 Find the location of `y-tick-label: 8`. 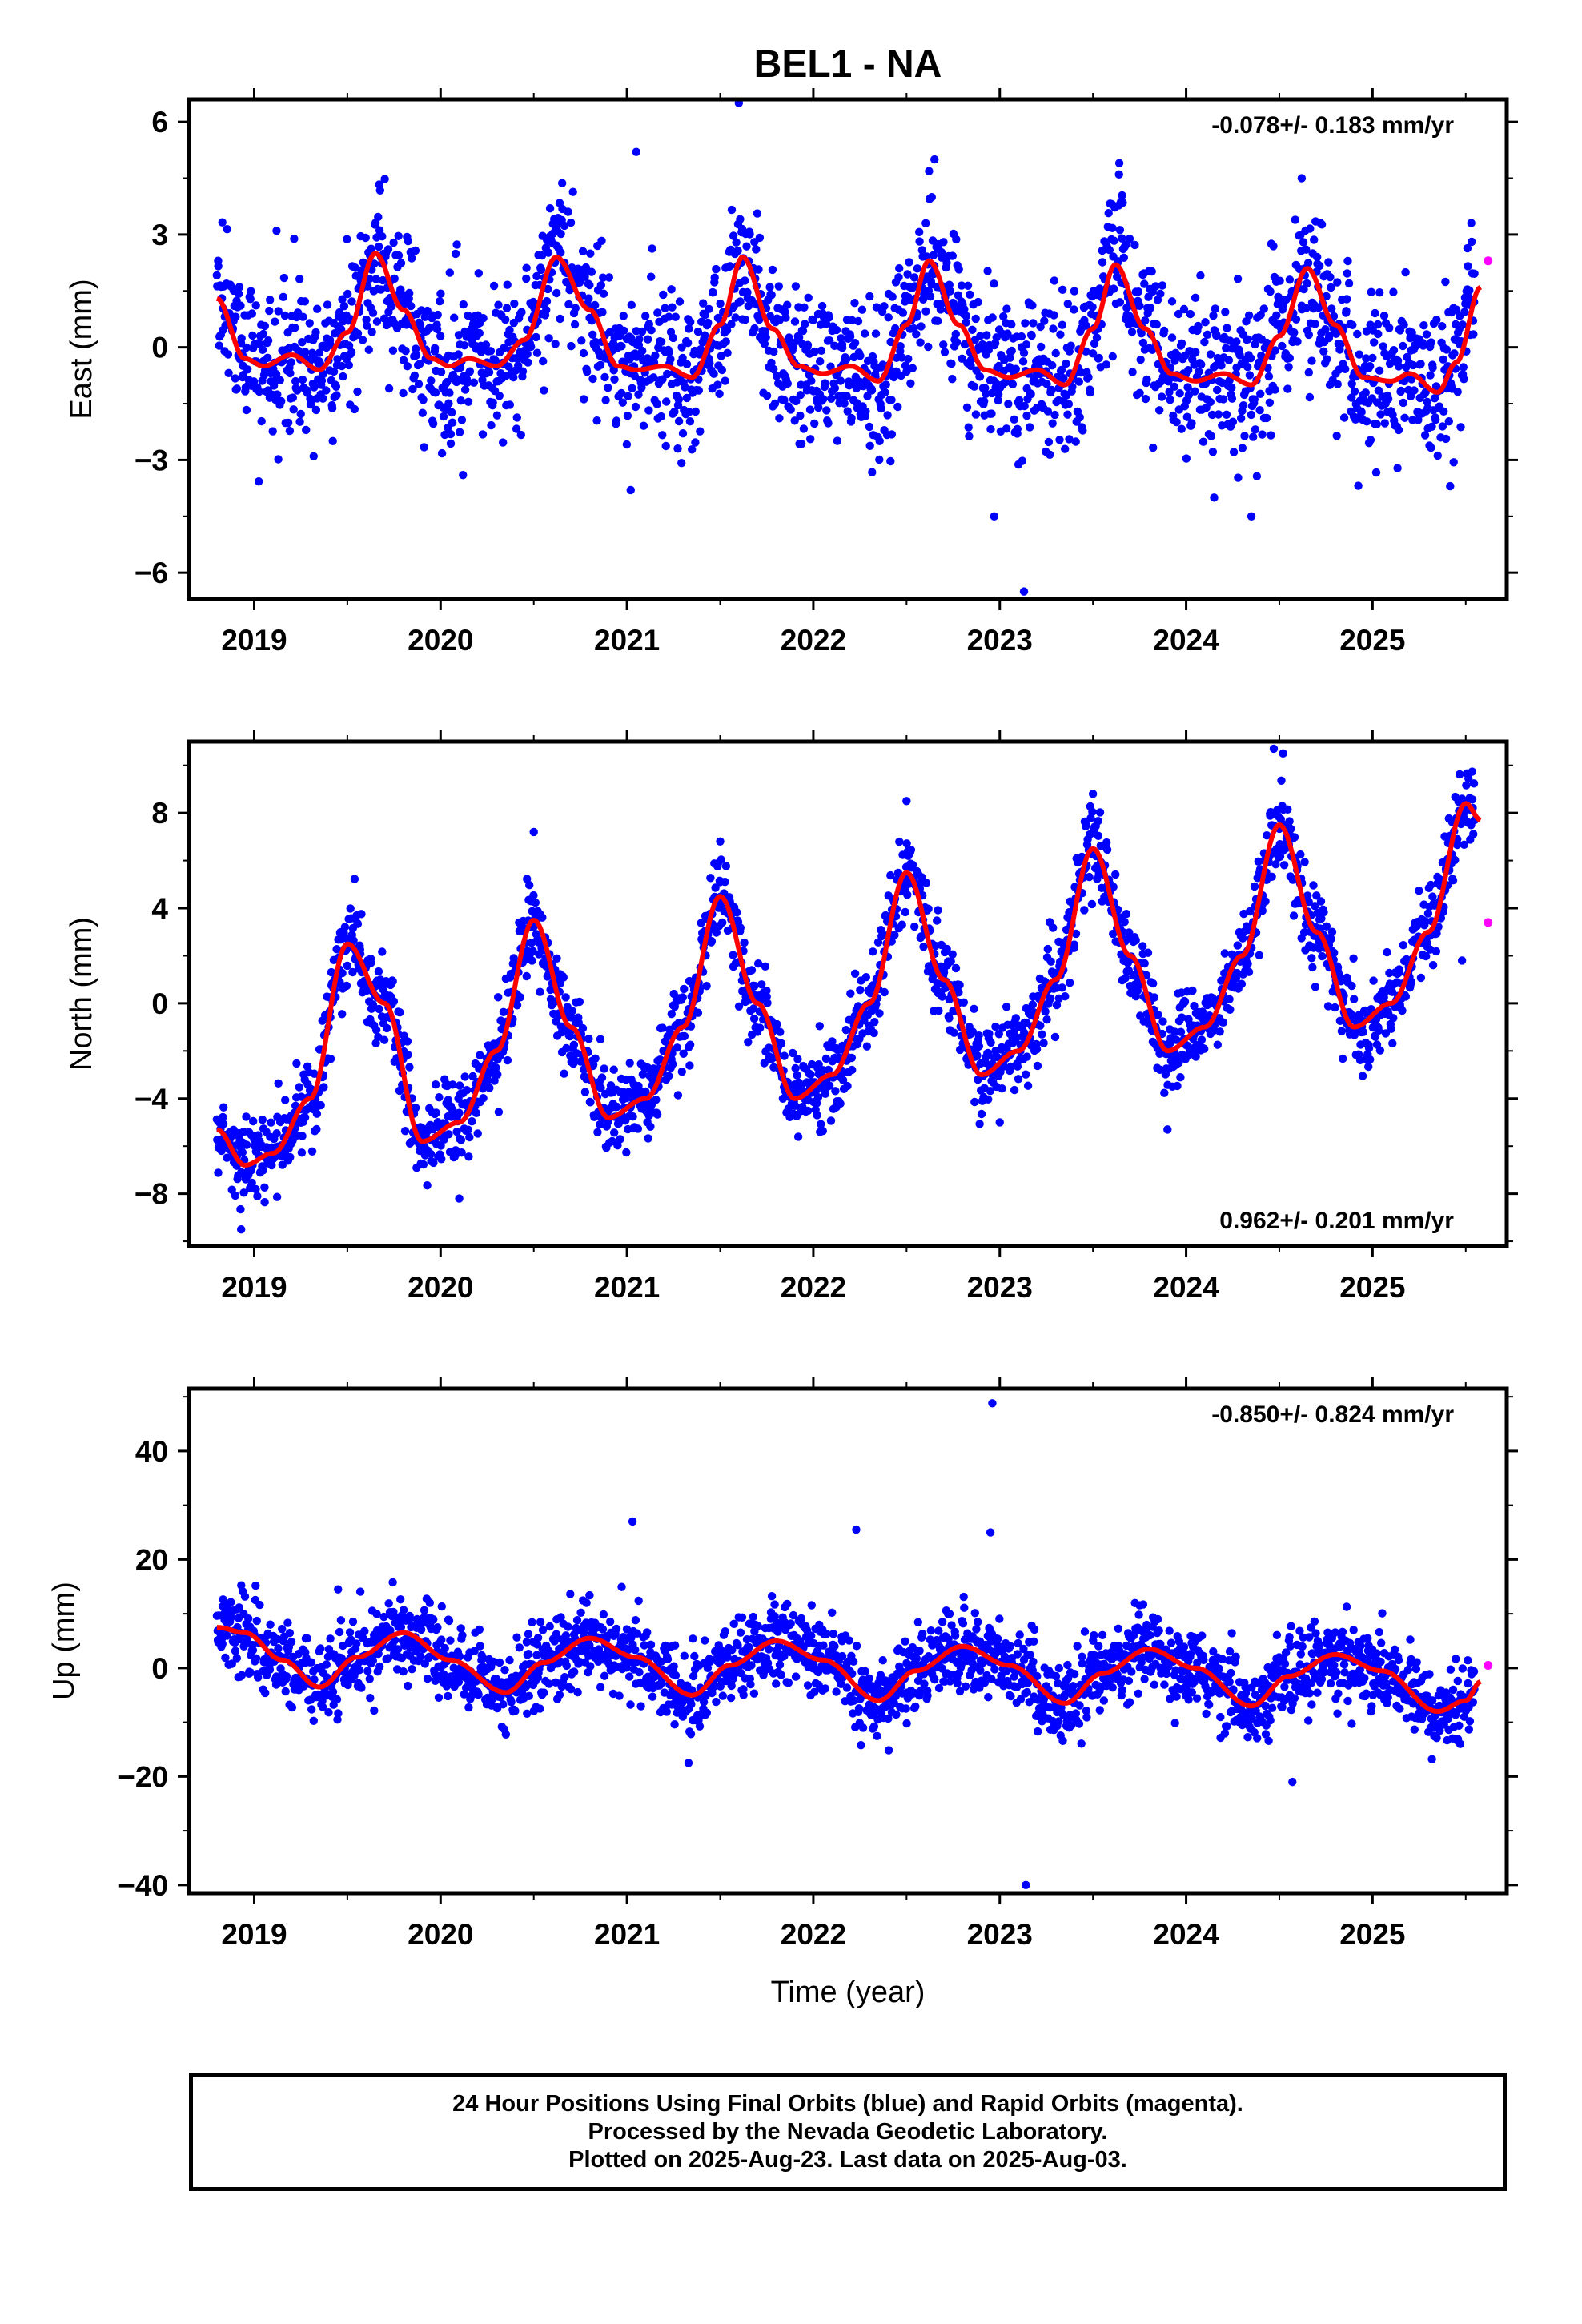

y-tick-label: 8 is located at coordinates (159, 813).